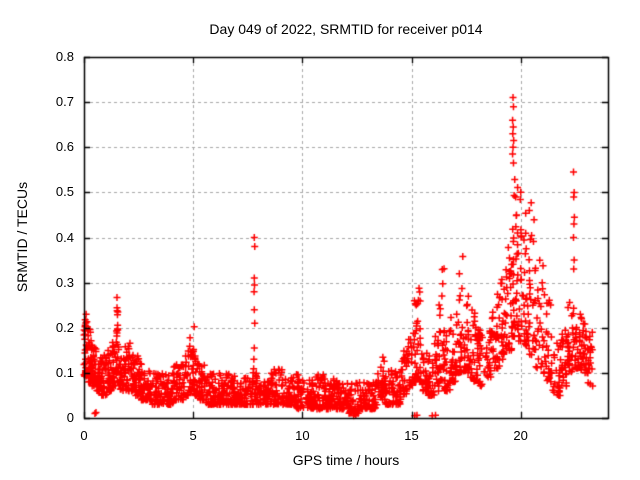 The image size is (640, 480). What do you see at coordinates (193, 435) in the screenshot?
I see `x-tick-label: 5` at bounding box center [193, 435].